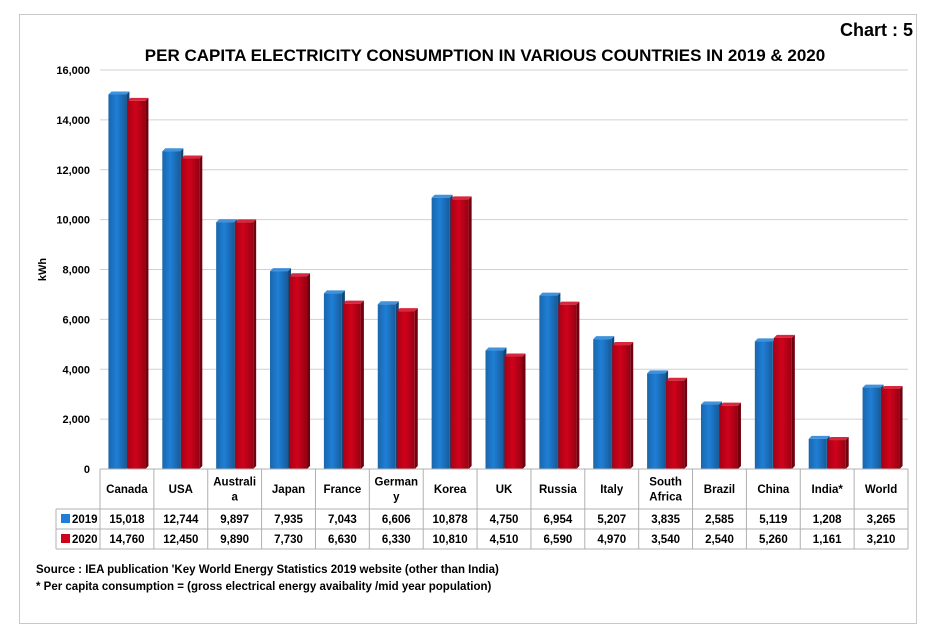  What do you see at coordinates (342, 520) in the screenshot?
I see `data-label: 7,043` at bounding box center [342, 520].